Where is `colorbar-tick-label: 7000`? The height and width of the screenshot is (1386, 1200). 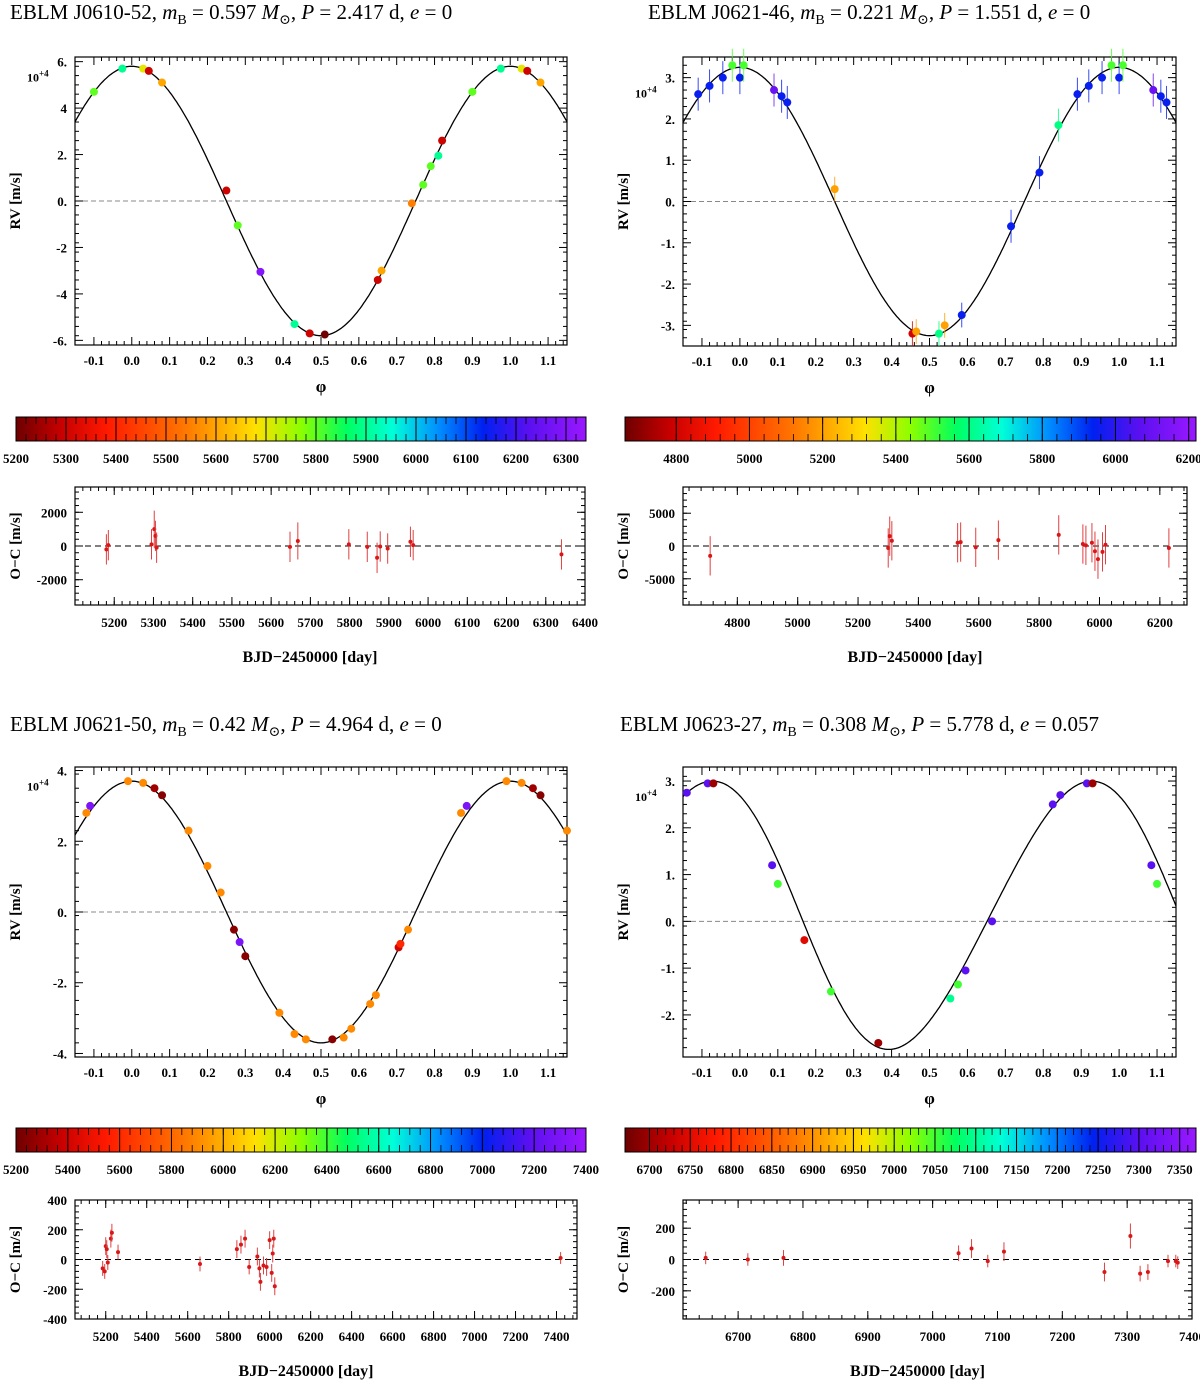
colorbar-tick-label: 7000 is located at coordinates (482, 1169).